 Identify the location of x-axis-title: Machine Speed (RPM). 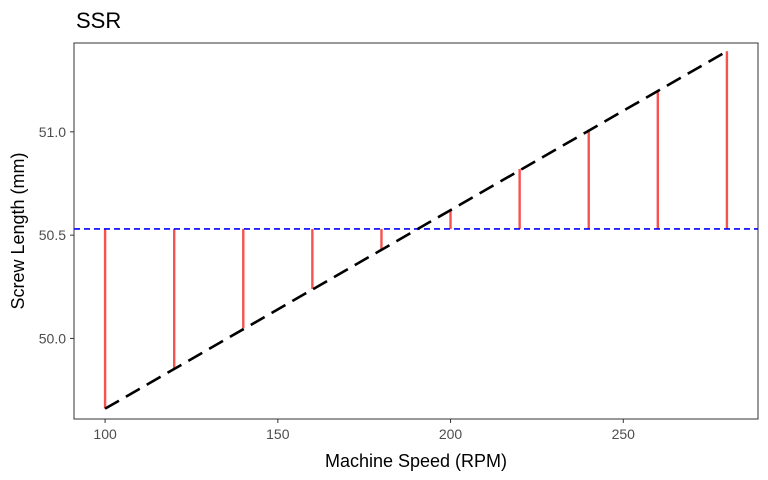
(416, 461).